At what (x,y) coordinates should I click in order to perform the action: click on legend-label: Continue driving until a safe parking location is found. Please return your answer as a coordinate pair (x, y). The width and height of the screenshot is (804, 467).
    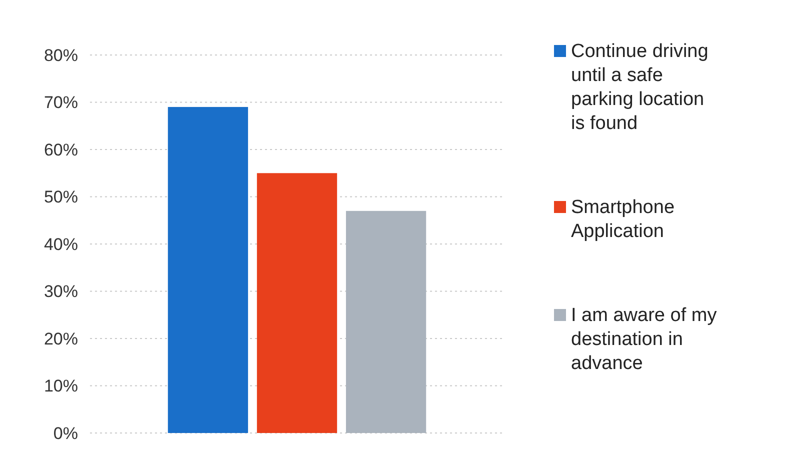
    Looking at the image, I should click on (639, 87).